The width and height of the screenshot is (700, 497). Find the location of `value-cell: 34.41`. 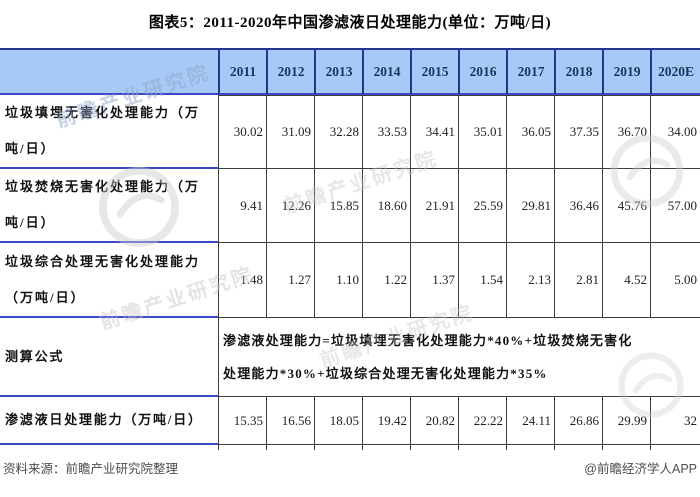

value-cell: 34.41 is located at coordinates (434, 132).